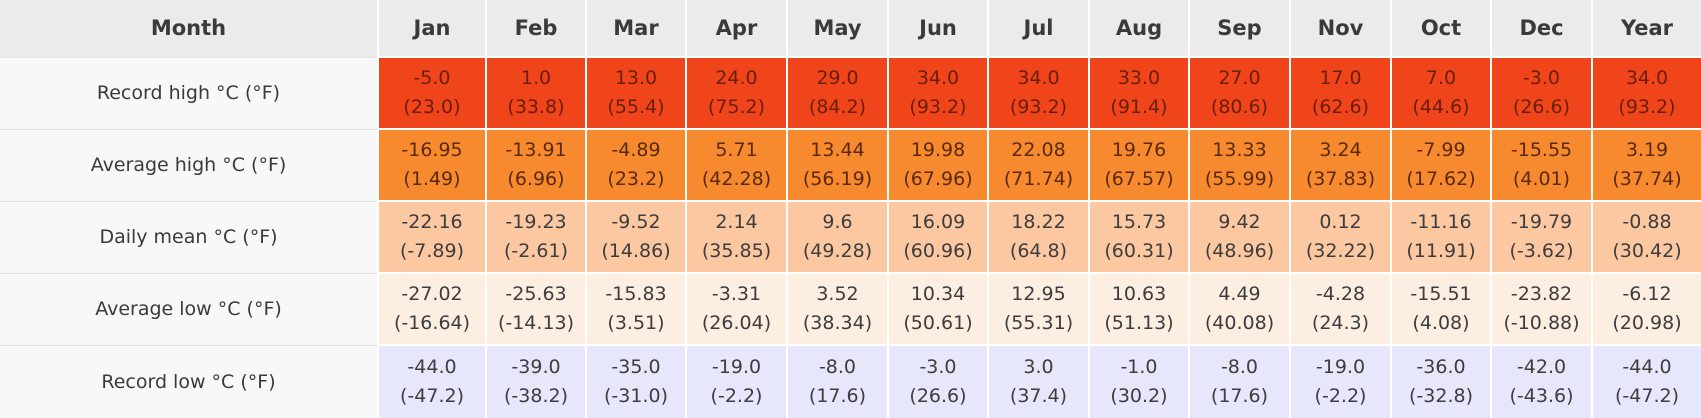 Image resolution: width=1701 pixels, height=418 pixels. What do you see at coordinates (1139, 179) in the screenshot?
I see `fahrenheit-value: (67.57)` at bounding box center [1139, 179].